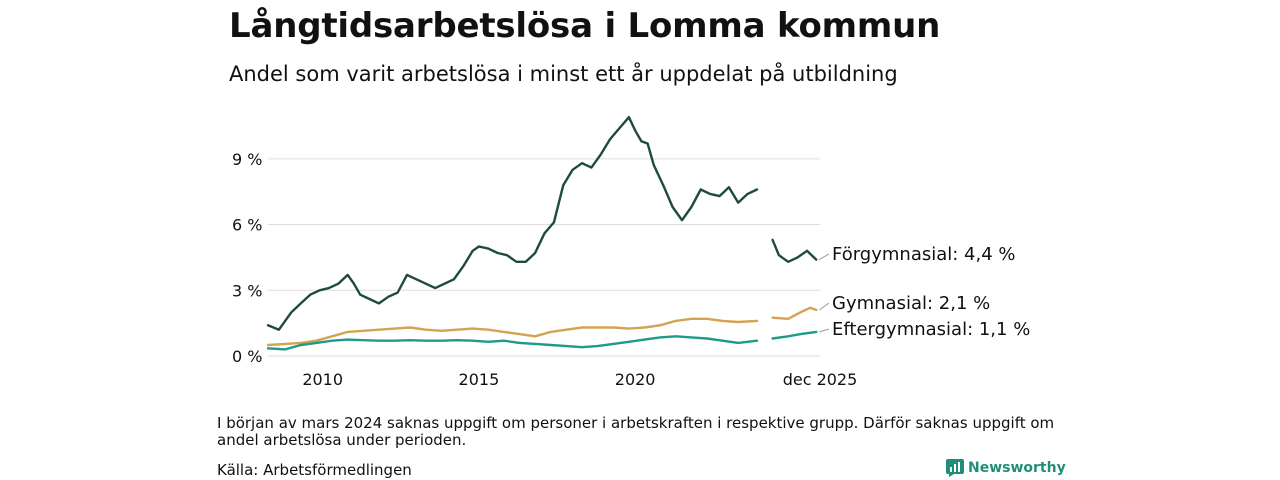  What do you see at coordinates (247, 225) in the screenshot?
I see `y-tick-label: 6 %` at bounding box center [247, 225].